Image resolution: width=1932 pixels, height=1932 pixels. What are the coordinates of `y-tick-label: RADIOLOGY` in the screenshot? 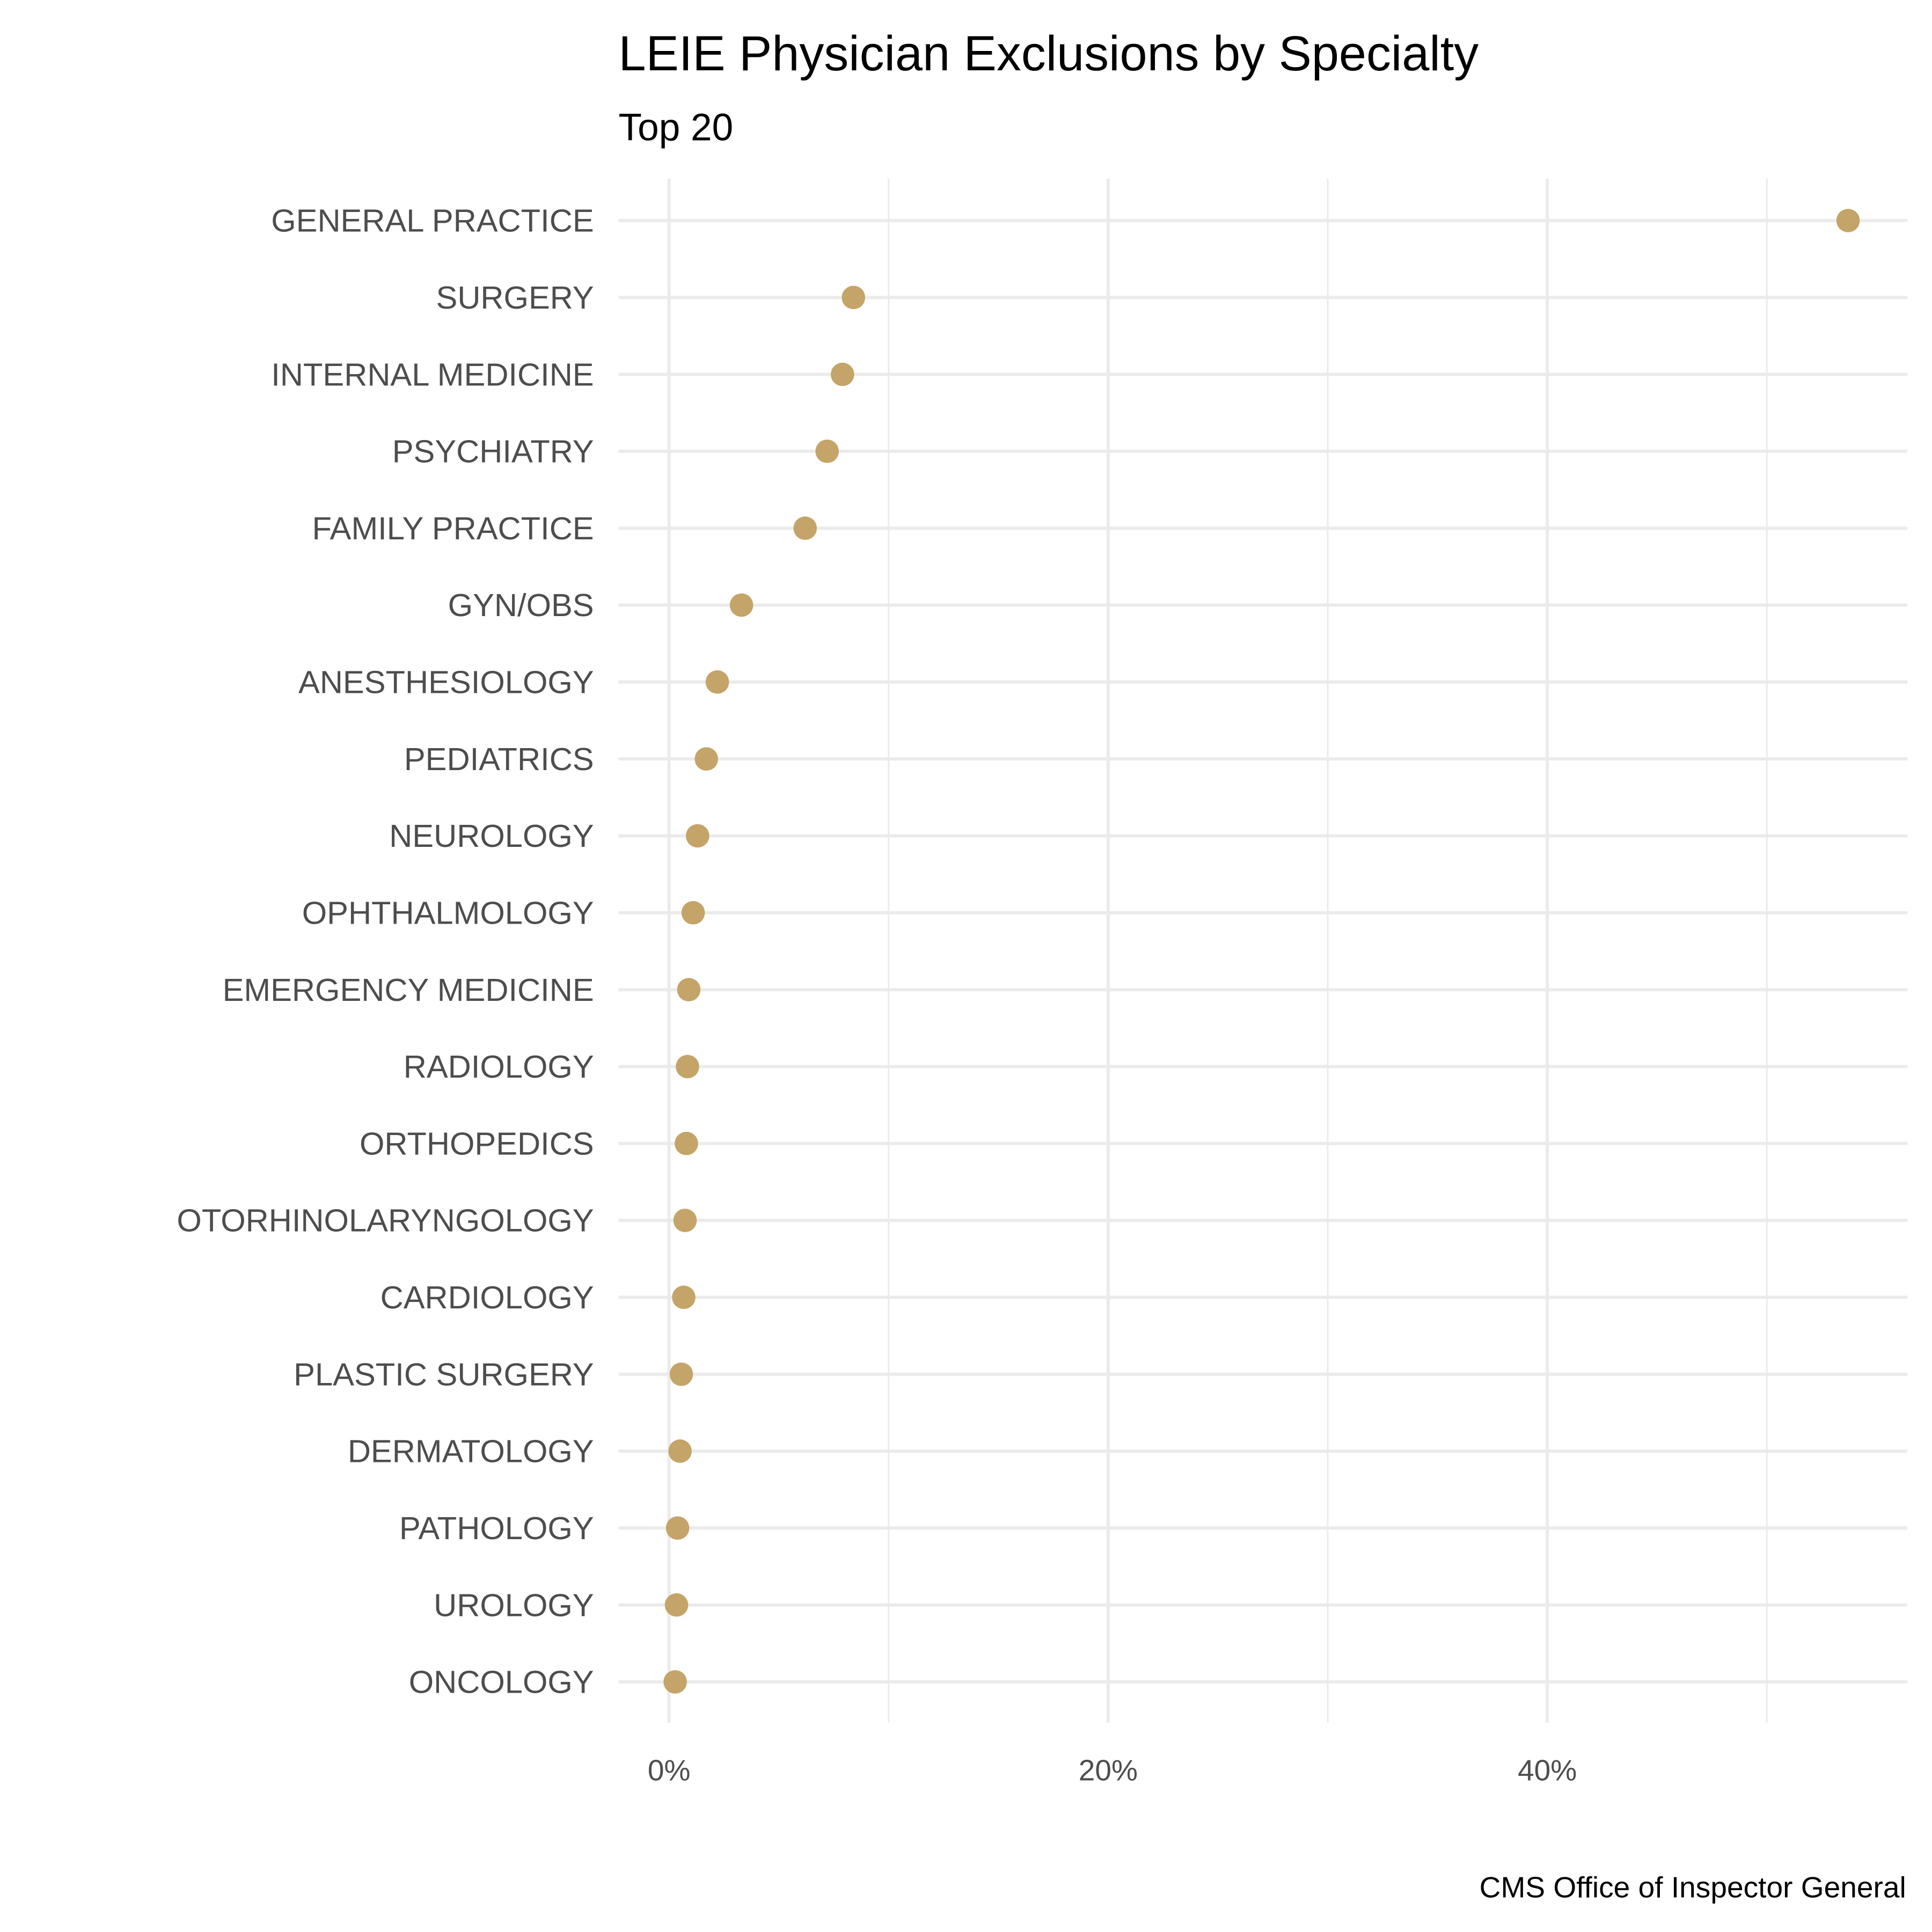 It's located at (499, 1067).